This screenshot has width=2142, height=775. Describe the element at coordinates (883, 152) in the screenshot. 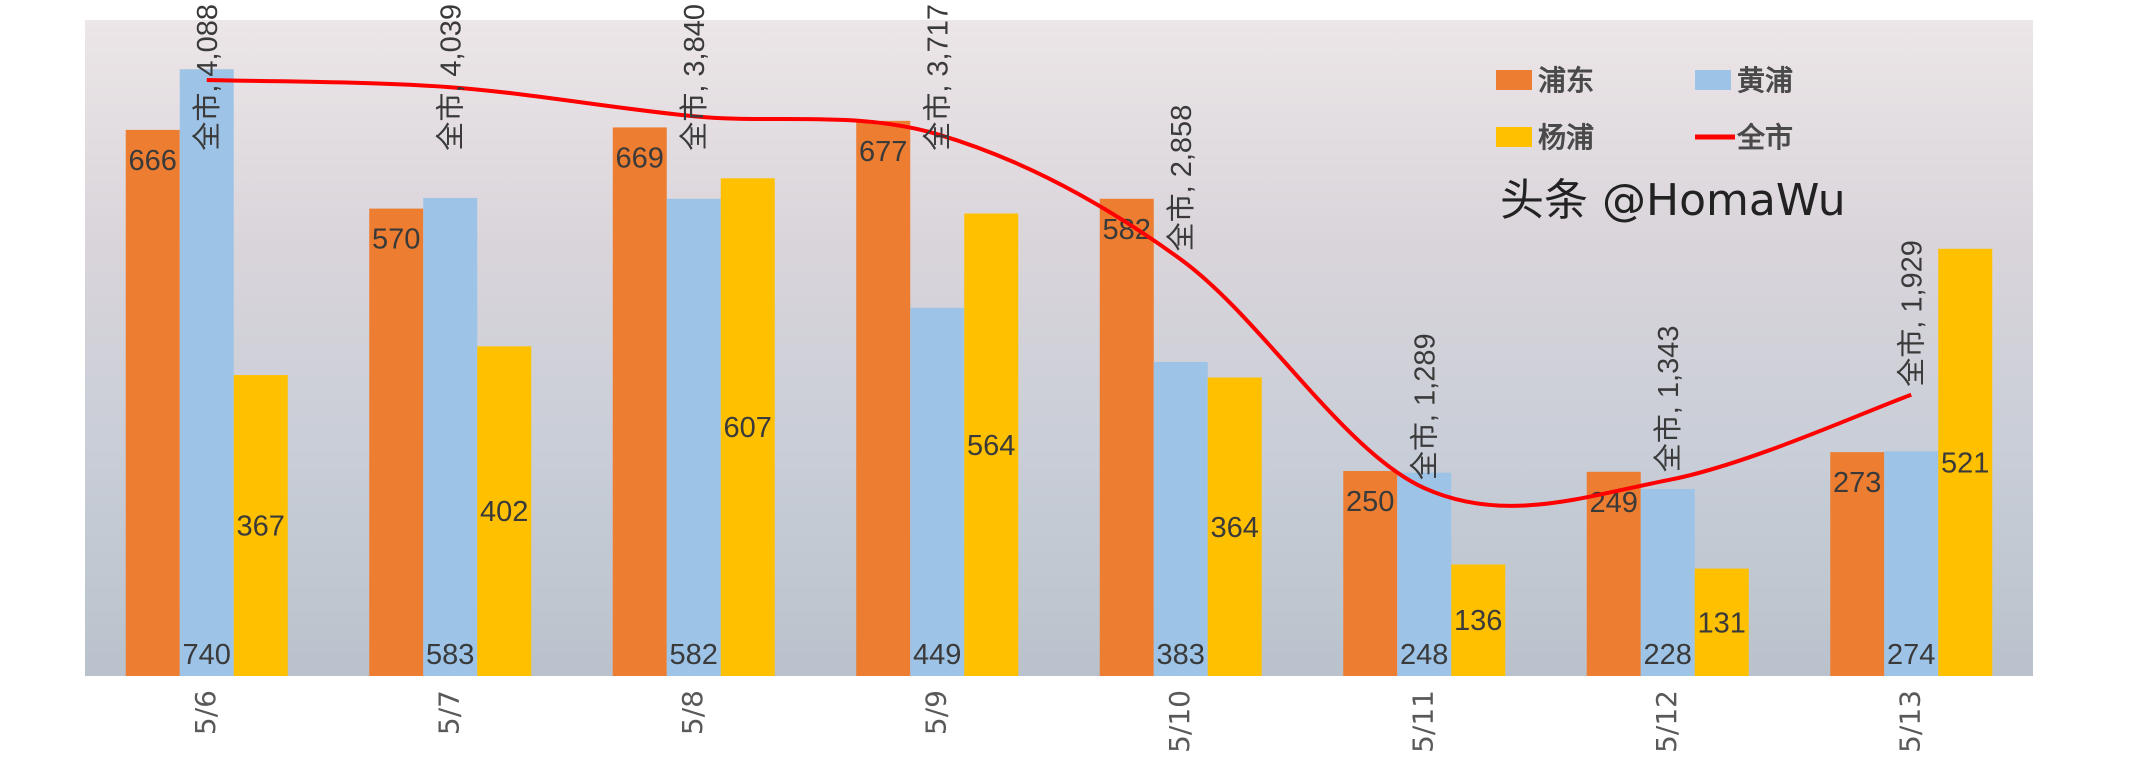

I see `data-label: 677` at that location.